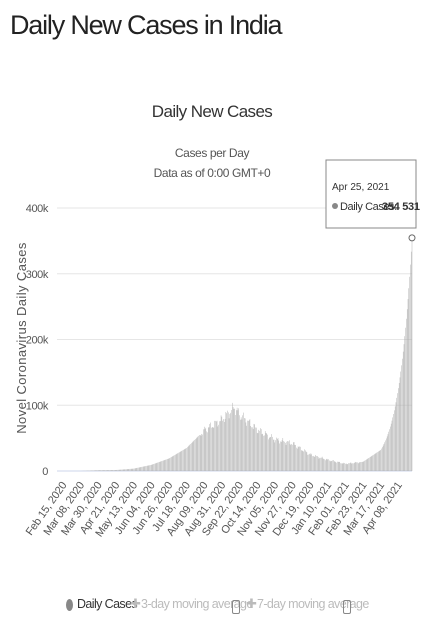 The width and height of the screenshot is (425, 632). What do you see at coordinates (212, 173) in the screenshot?
I see `chart-subtitle-line-2: Data as of 0:00 GMT+0` at bounding box center [212, 173].